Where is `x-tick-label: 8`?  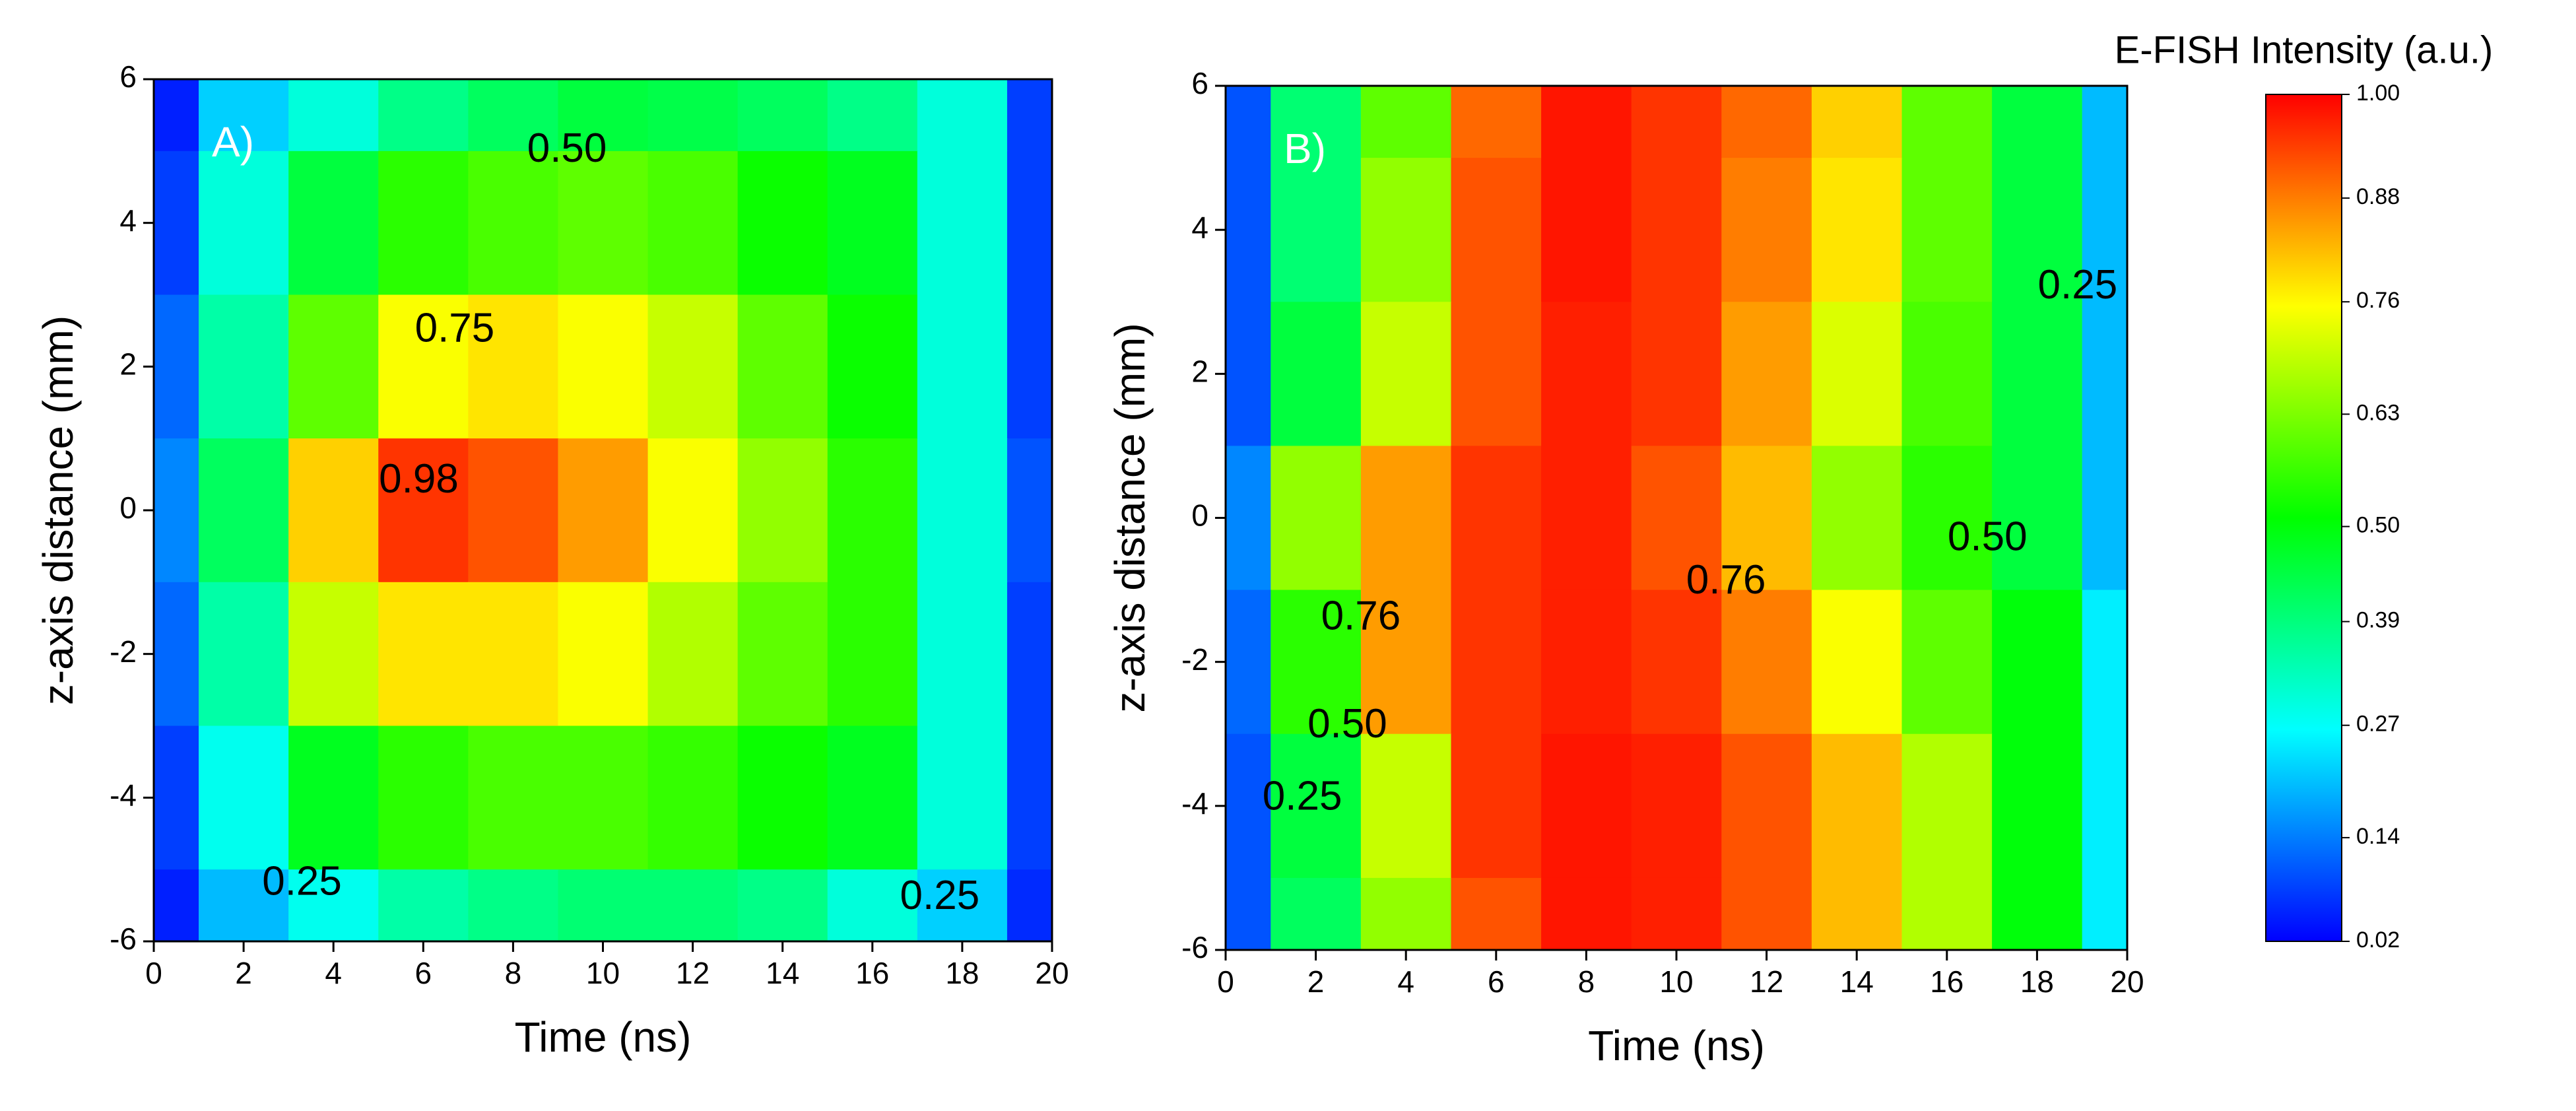 x-tick-label: 8 is located at coordinates (1586, 981).